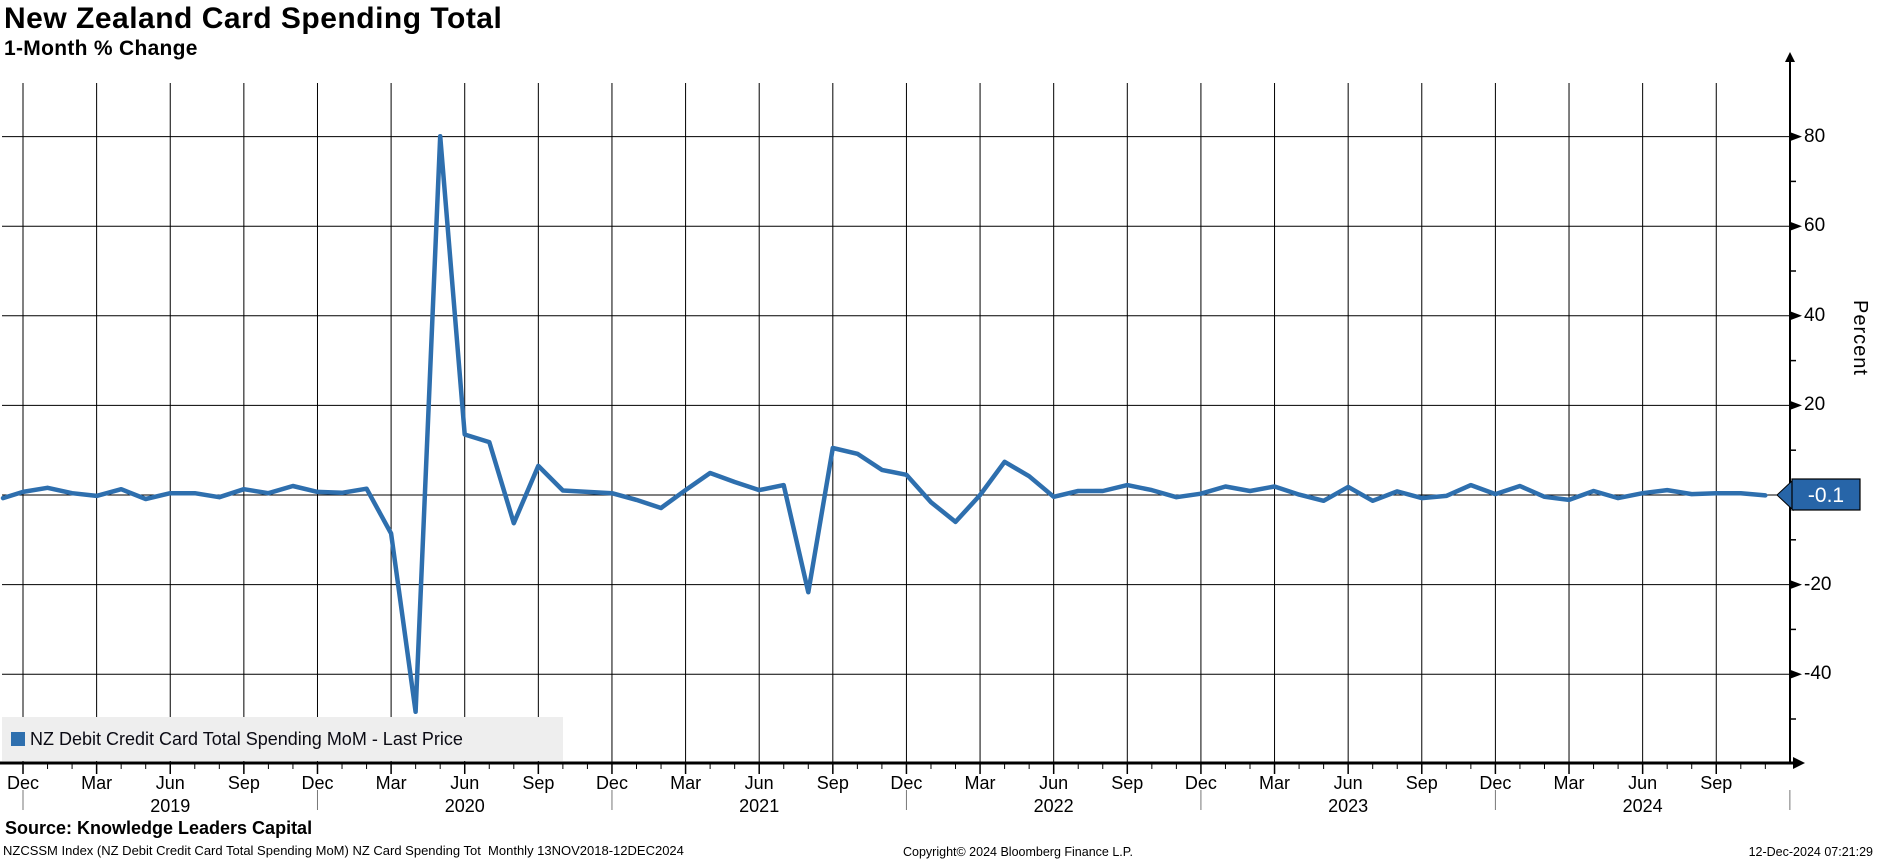  I want to click on x-year-label: 2024, so click(1642, 806).